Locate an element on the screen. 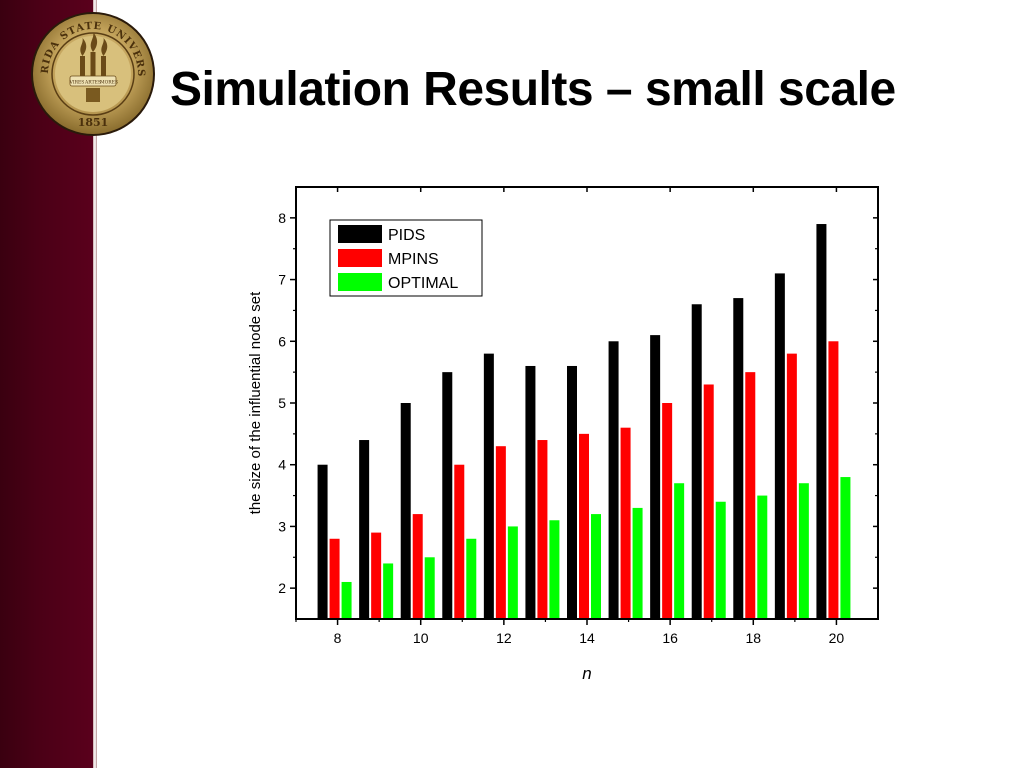  bar-optimal-n8 is located at coordinates (346, 600).